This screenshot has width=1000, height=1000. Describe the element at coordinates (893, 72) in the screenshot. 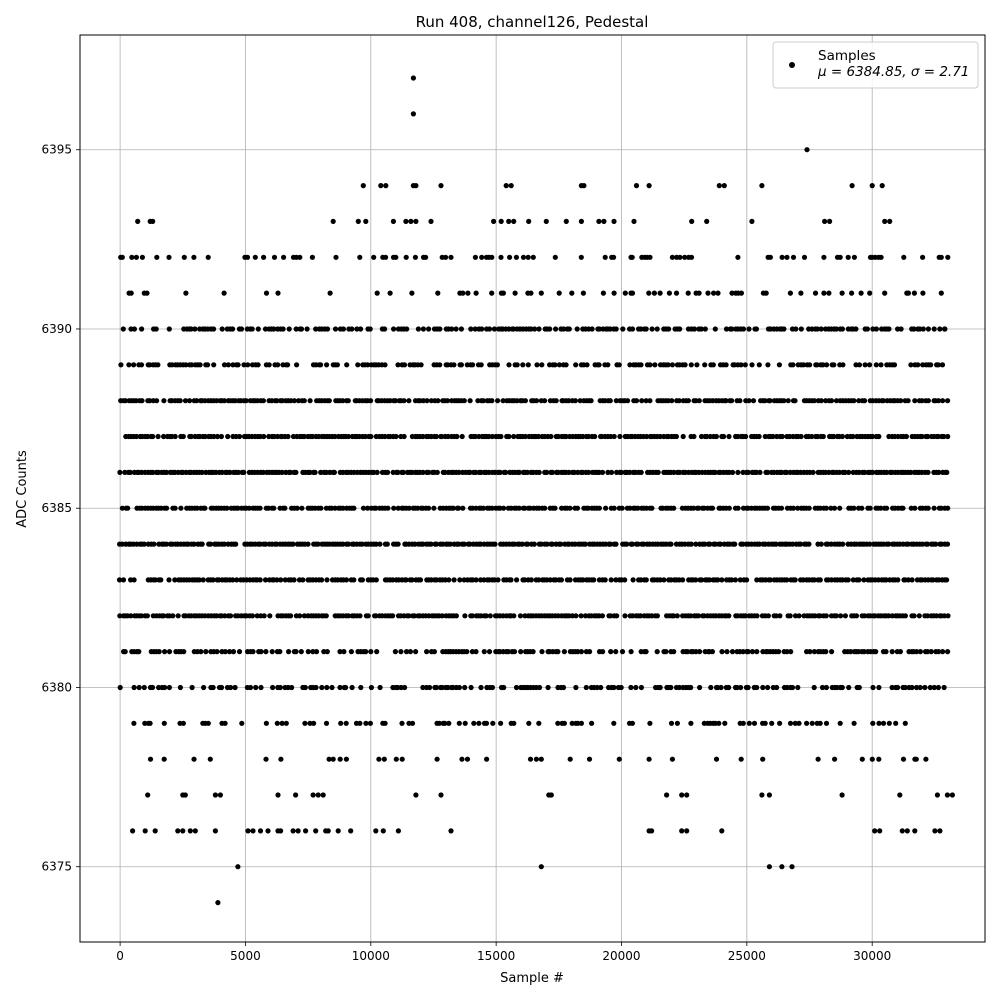

I see `legend-stats: μ = 6384.85, σ = 2.71` at that location.